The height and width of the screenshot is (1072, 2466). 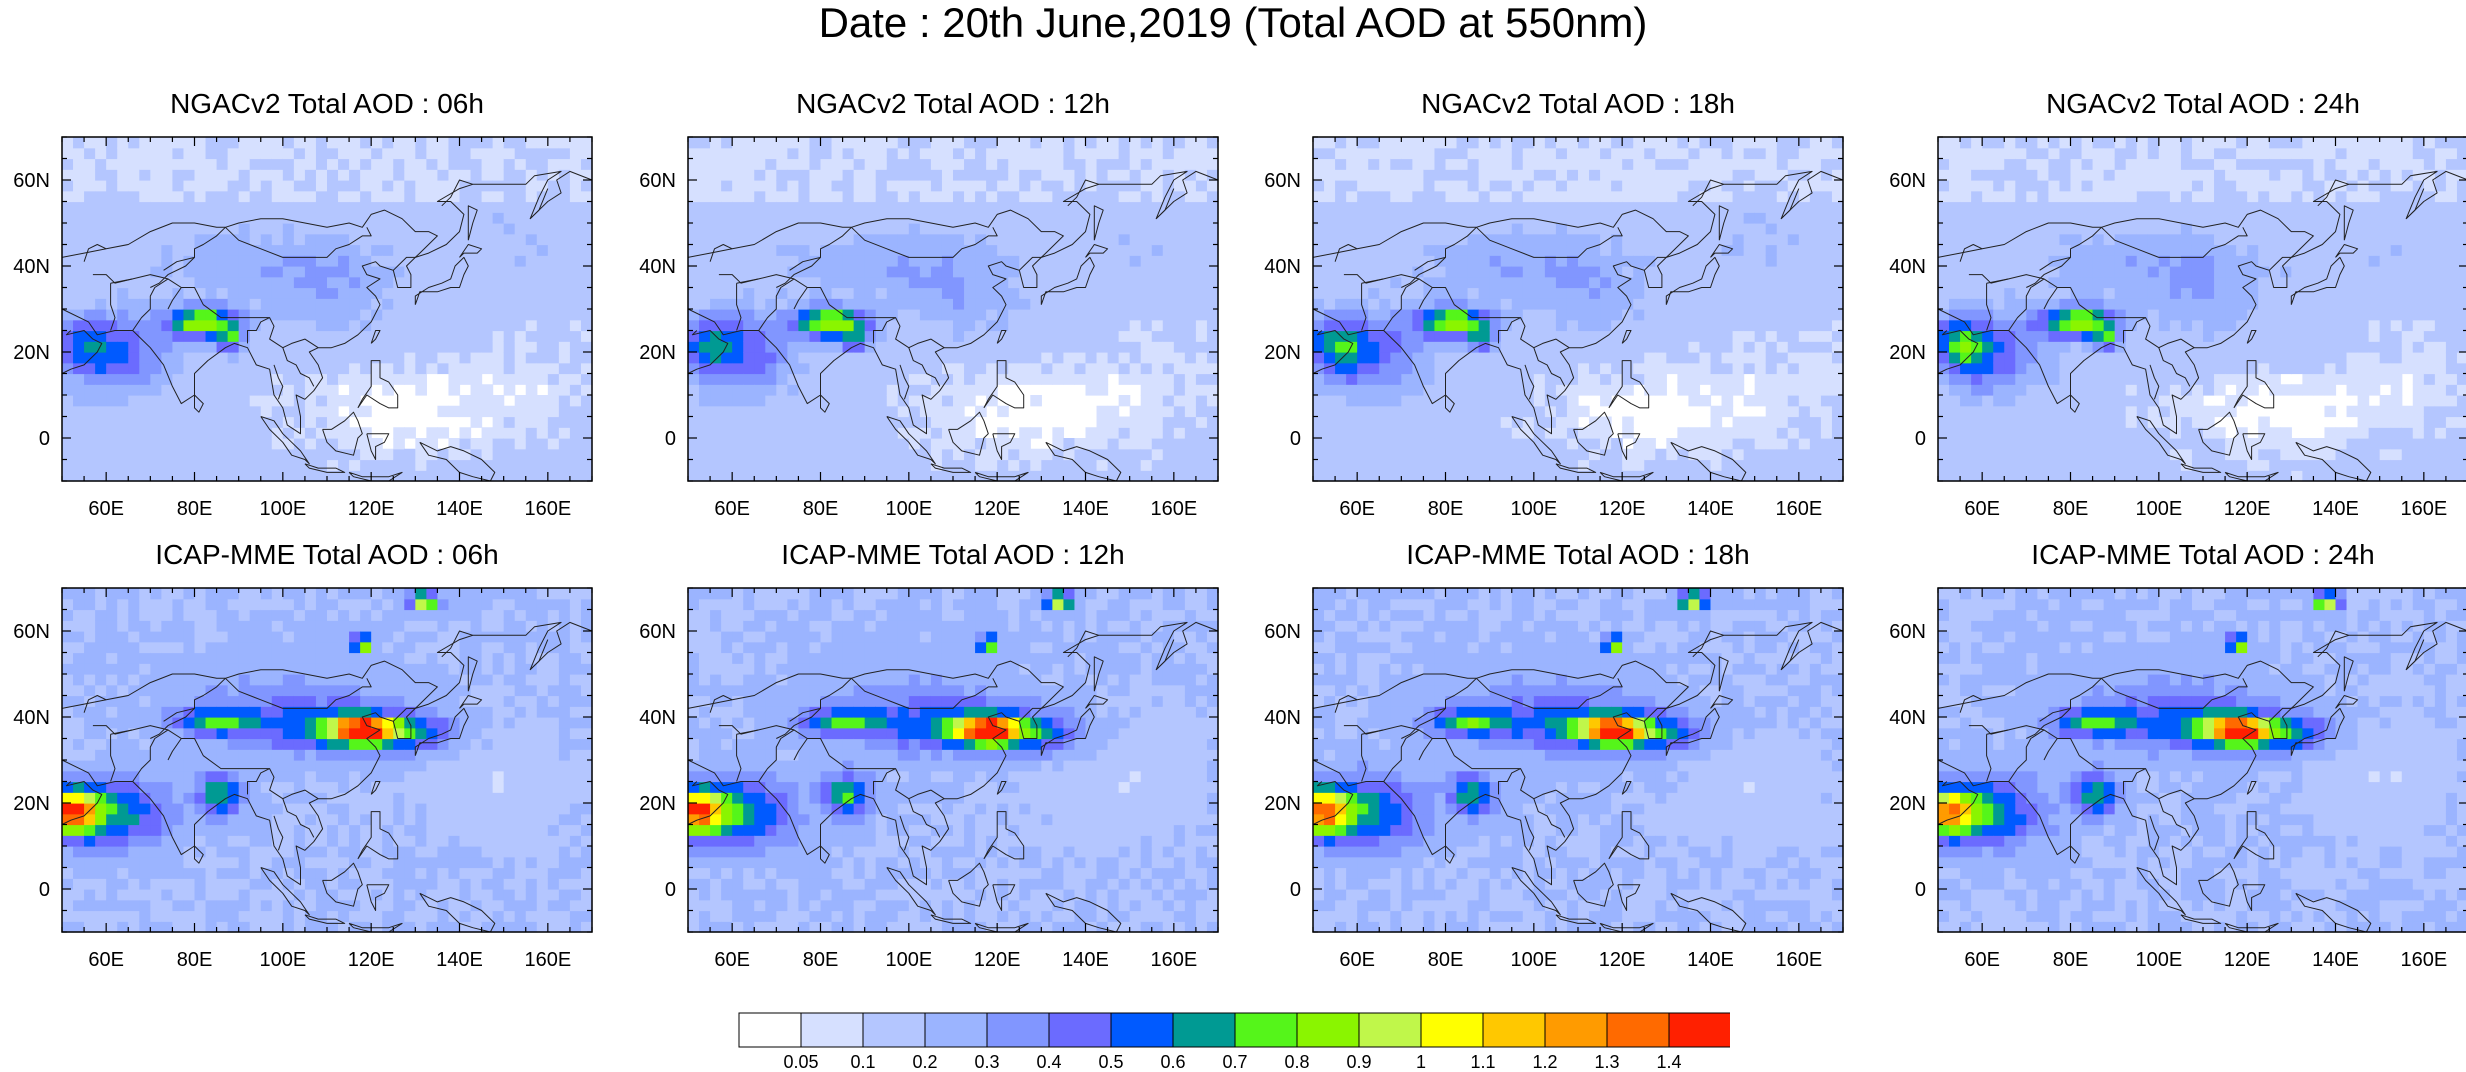 I want to click on colorbar-label: 0.05, so click(x=800, y=1062).